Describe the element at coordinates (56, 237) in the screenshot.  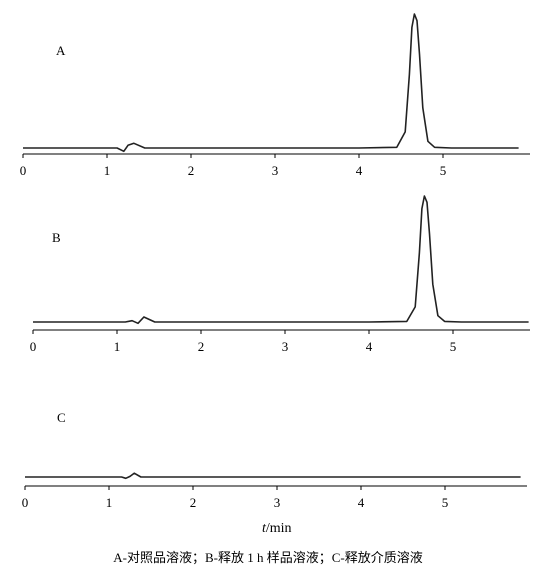
I see `panel-label: B` at that location.